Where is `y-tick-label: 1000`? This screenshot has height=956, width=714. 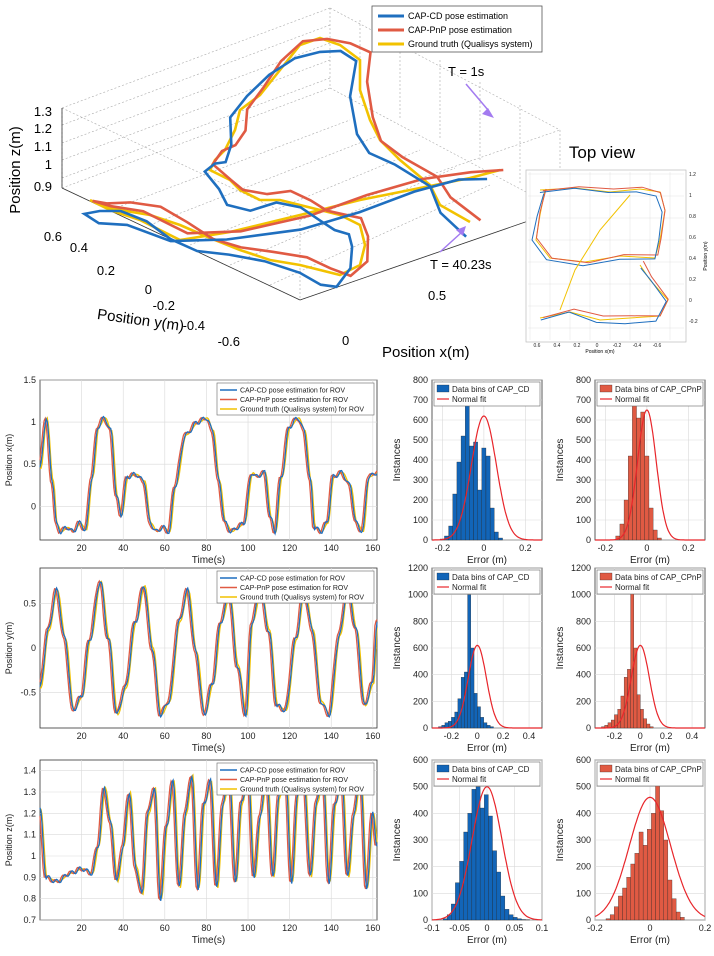
y-tick-label: 1000 is located at coordinates (581, 595).